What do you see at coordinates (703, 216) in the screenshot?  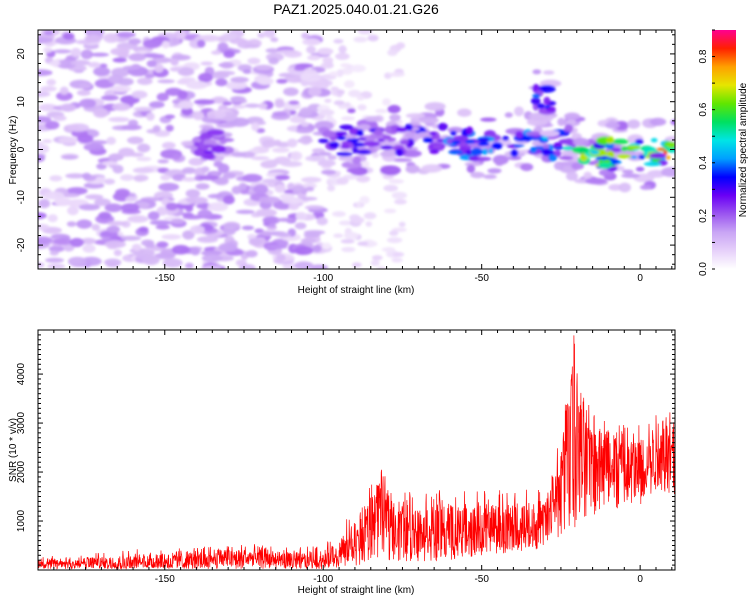 I see `colorbar-tick-label: 0.2` at bounding box center [703, 216].